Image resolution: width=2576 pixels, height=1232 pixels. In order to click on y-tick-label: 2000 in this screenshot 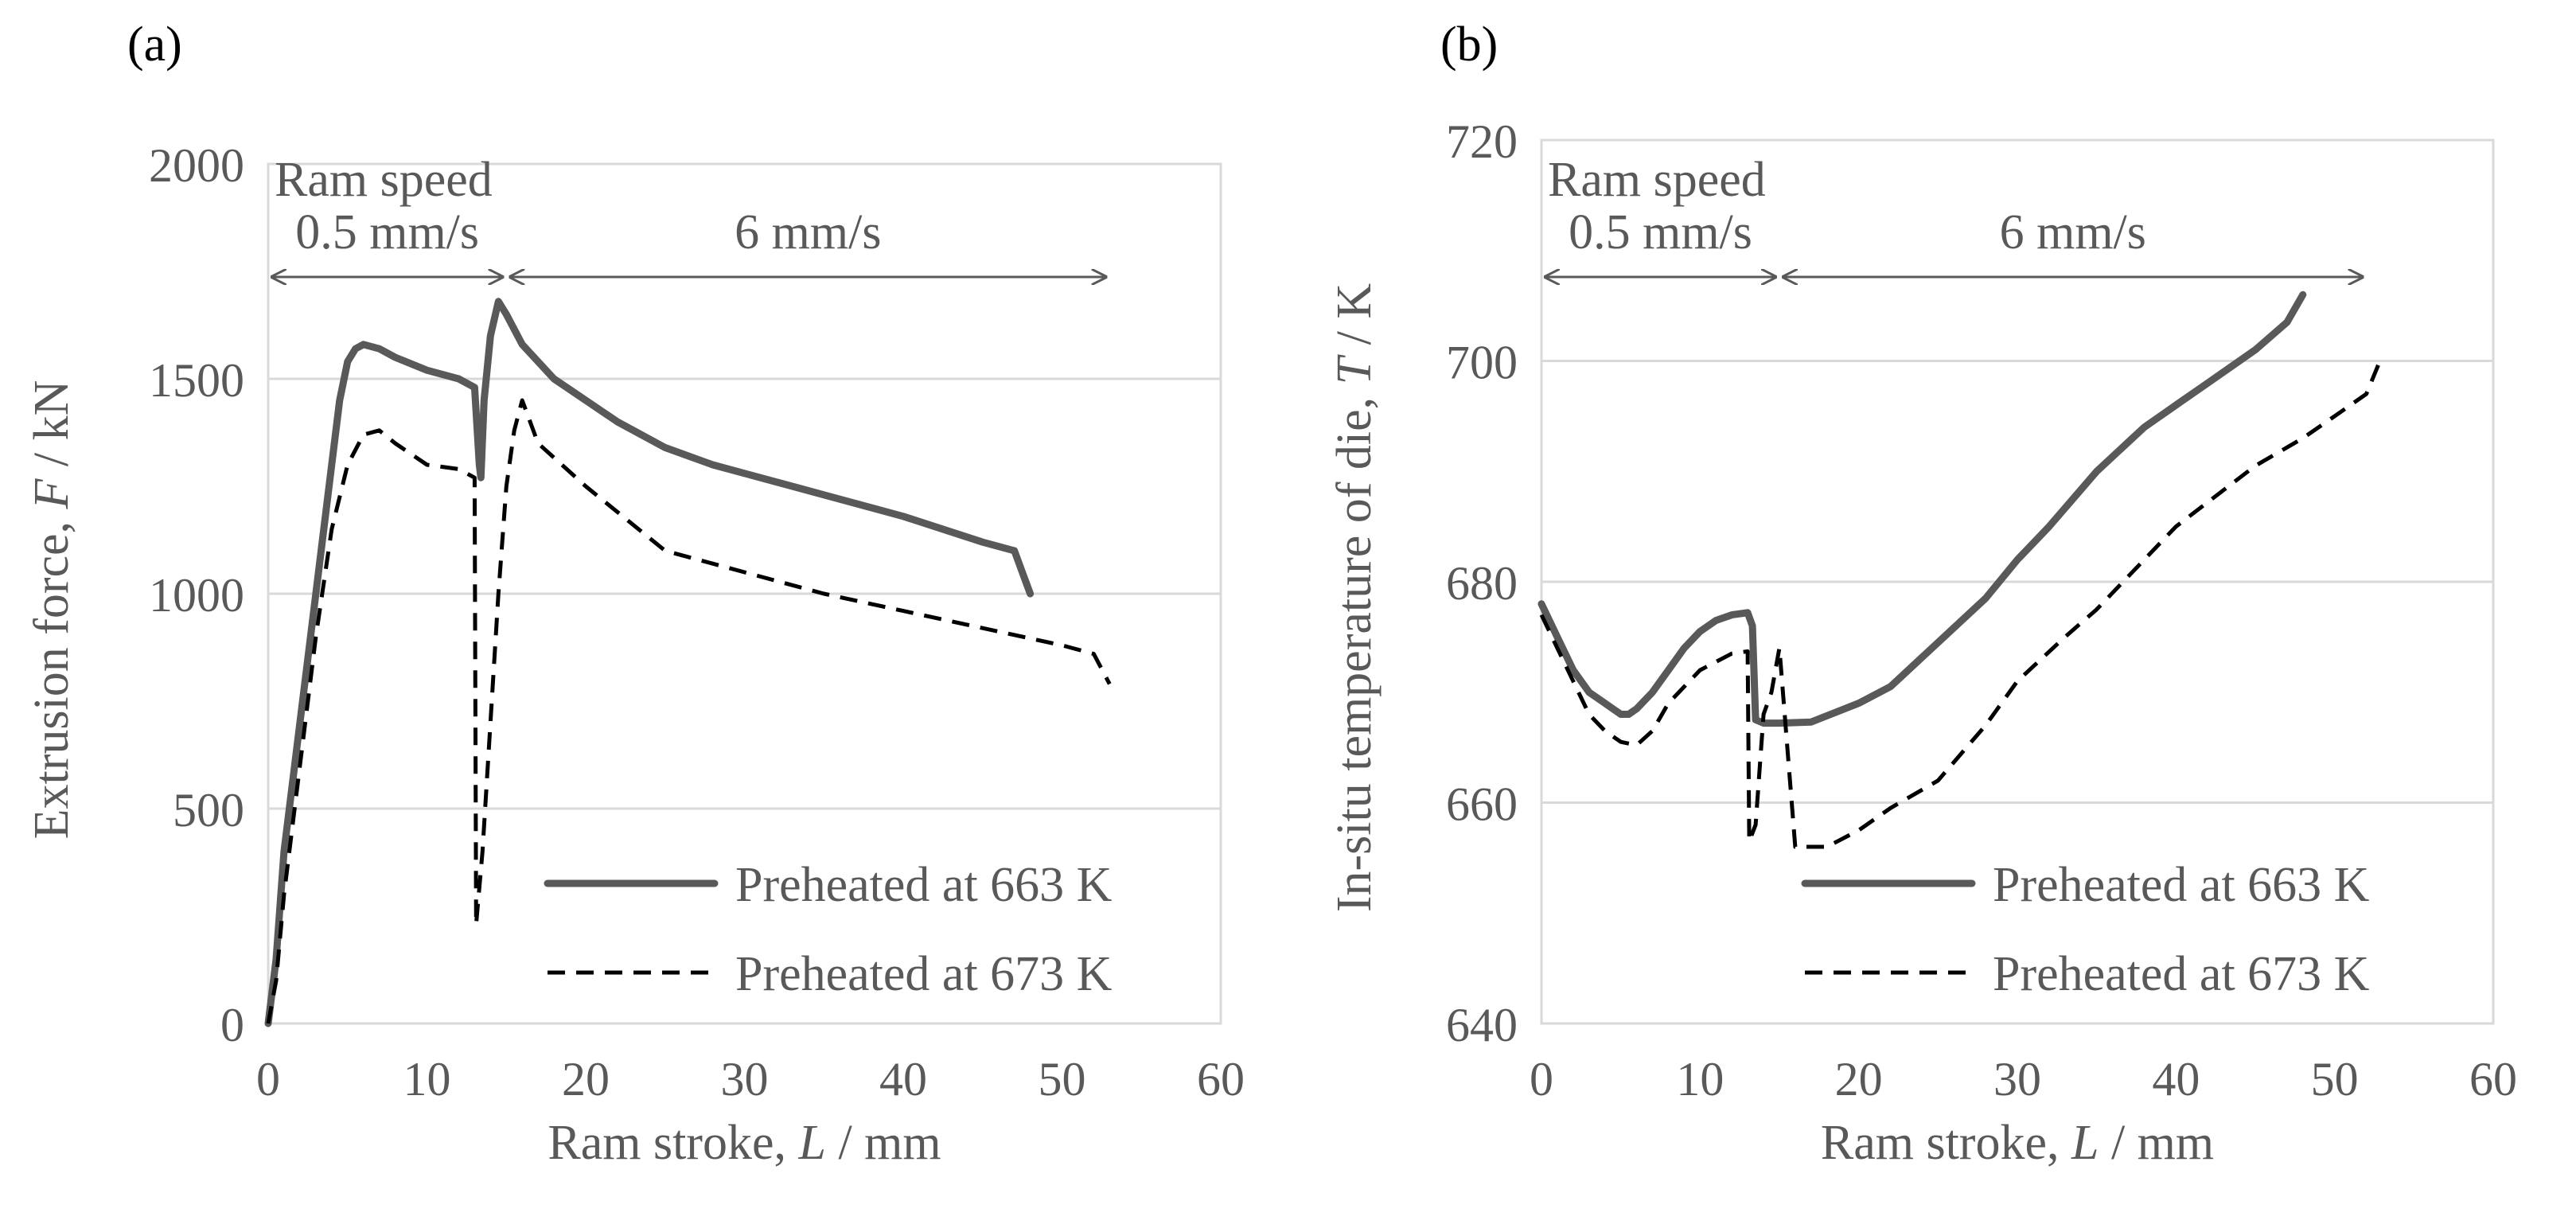, I will do `click(196, 165)`.